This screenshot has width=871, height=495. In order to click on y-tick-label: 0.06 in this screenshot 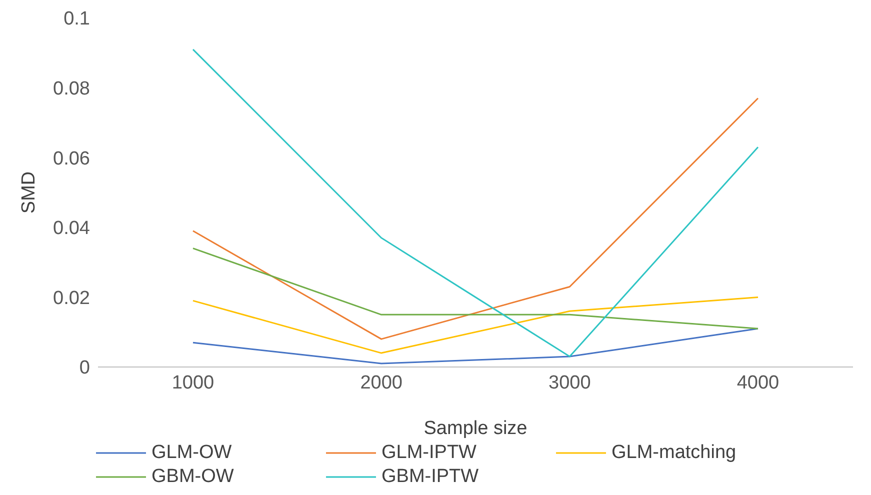, I will do `click(71, 159)`.